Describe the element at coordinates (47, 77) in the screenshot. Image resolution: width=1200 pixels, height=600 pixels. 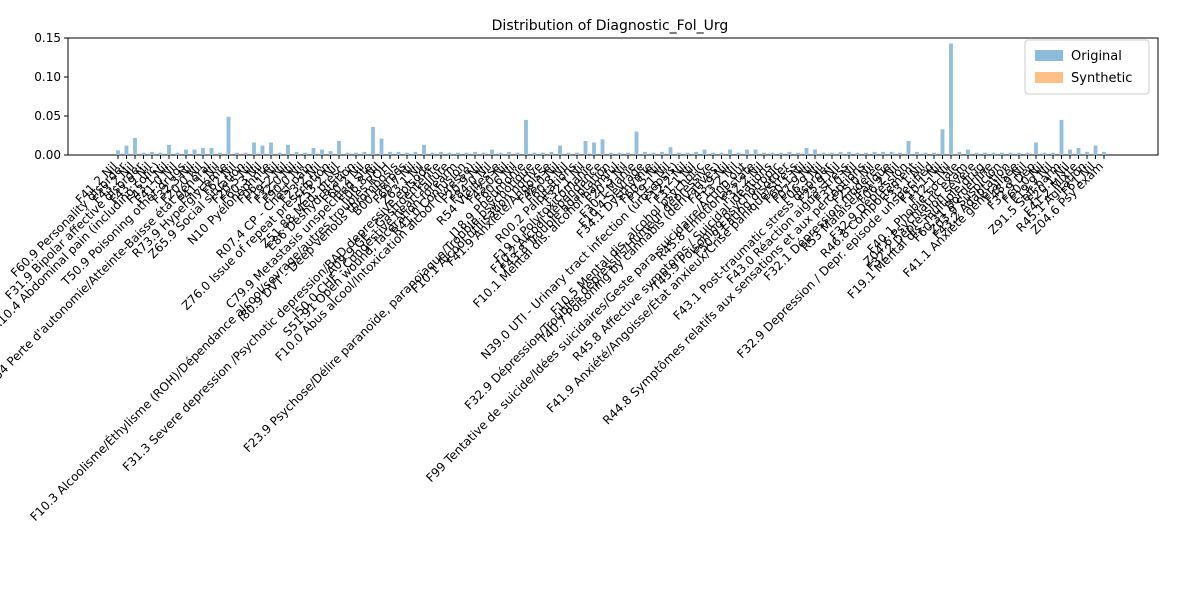
I see `y-tick-label: 0.10` at that location.